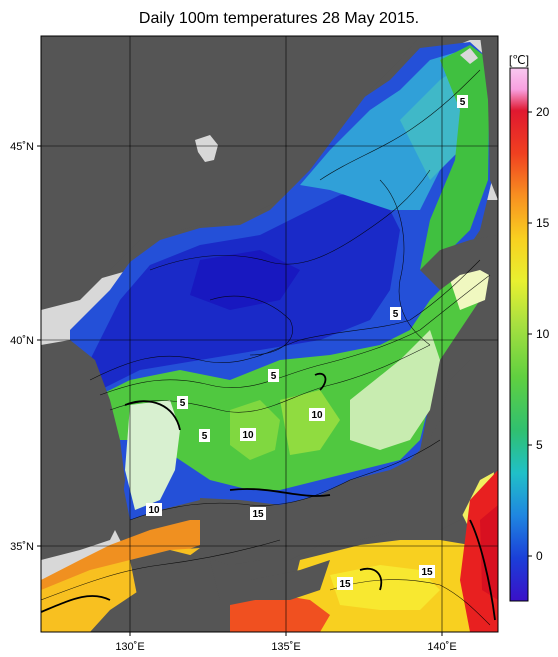  I want to click on colorbar-unit: [℃], so click(519, 60).